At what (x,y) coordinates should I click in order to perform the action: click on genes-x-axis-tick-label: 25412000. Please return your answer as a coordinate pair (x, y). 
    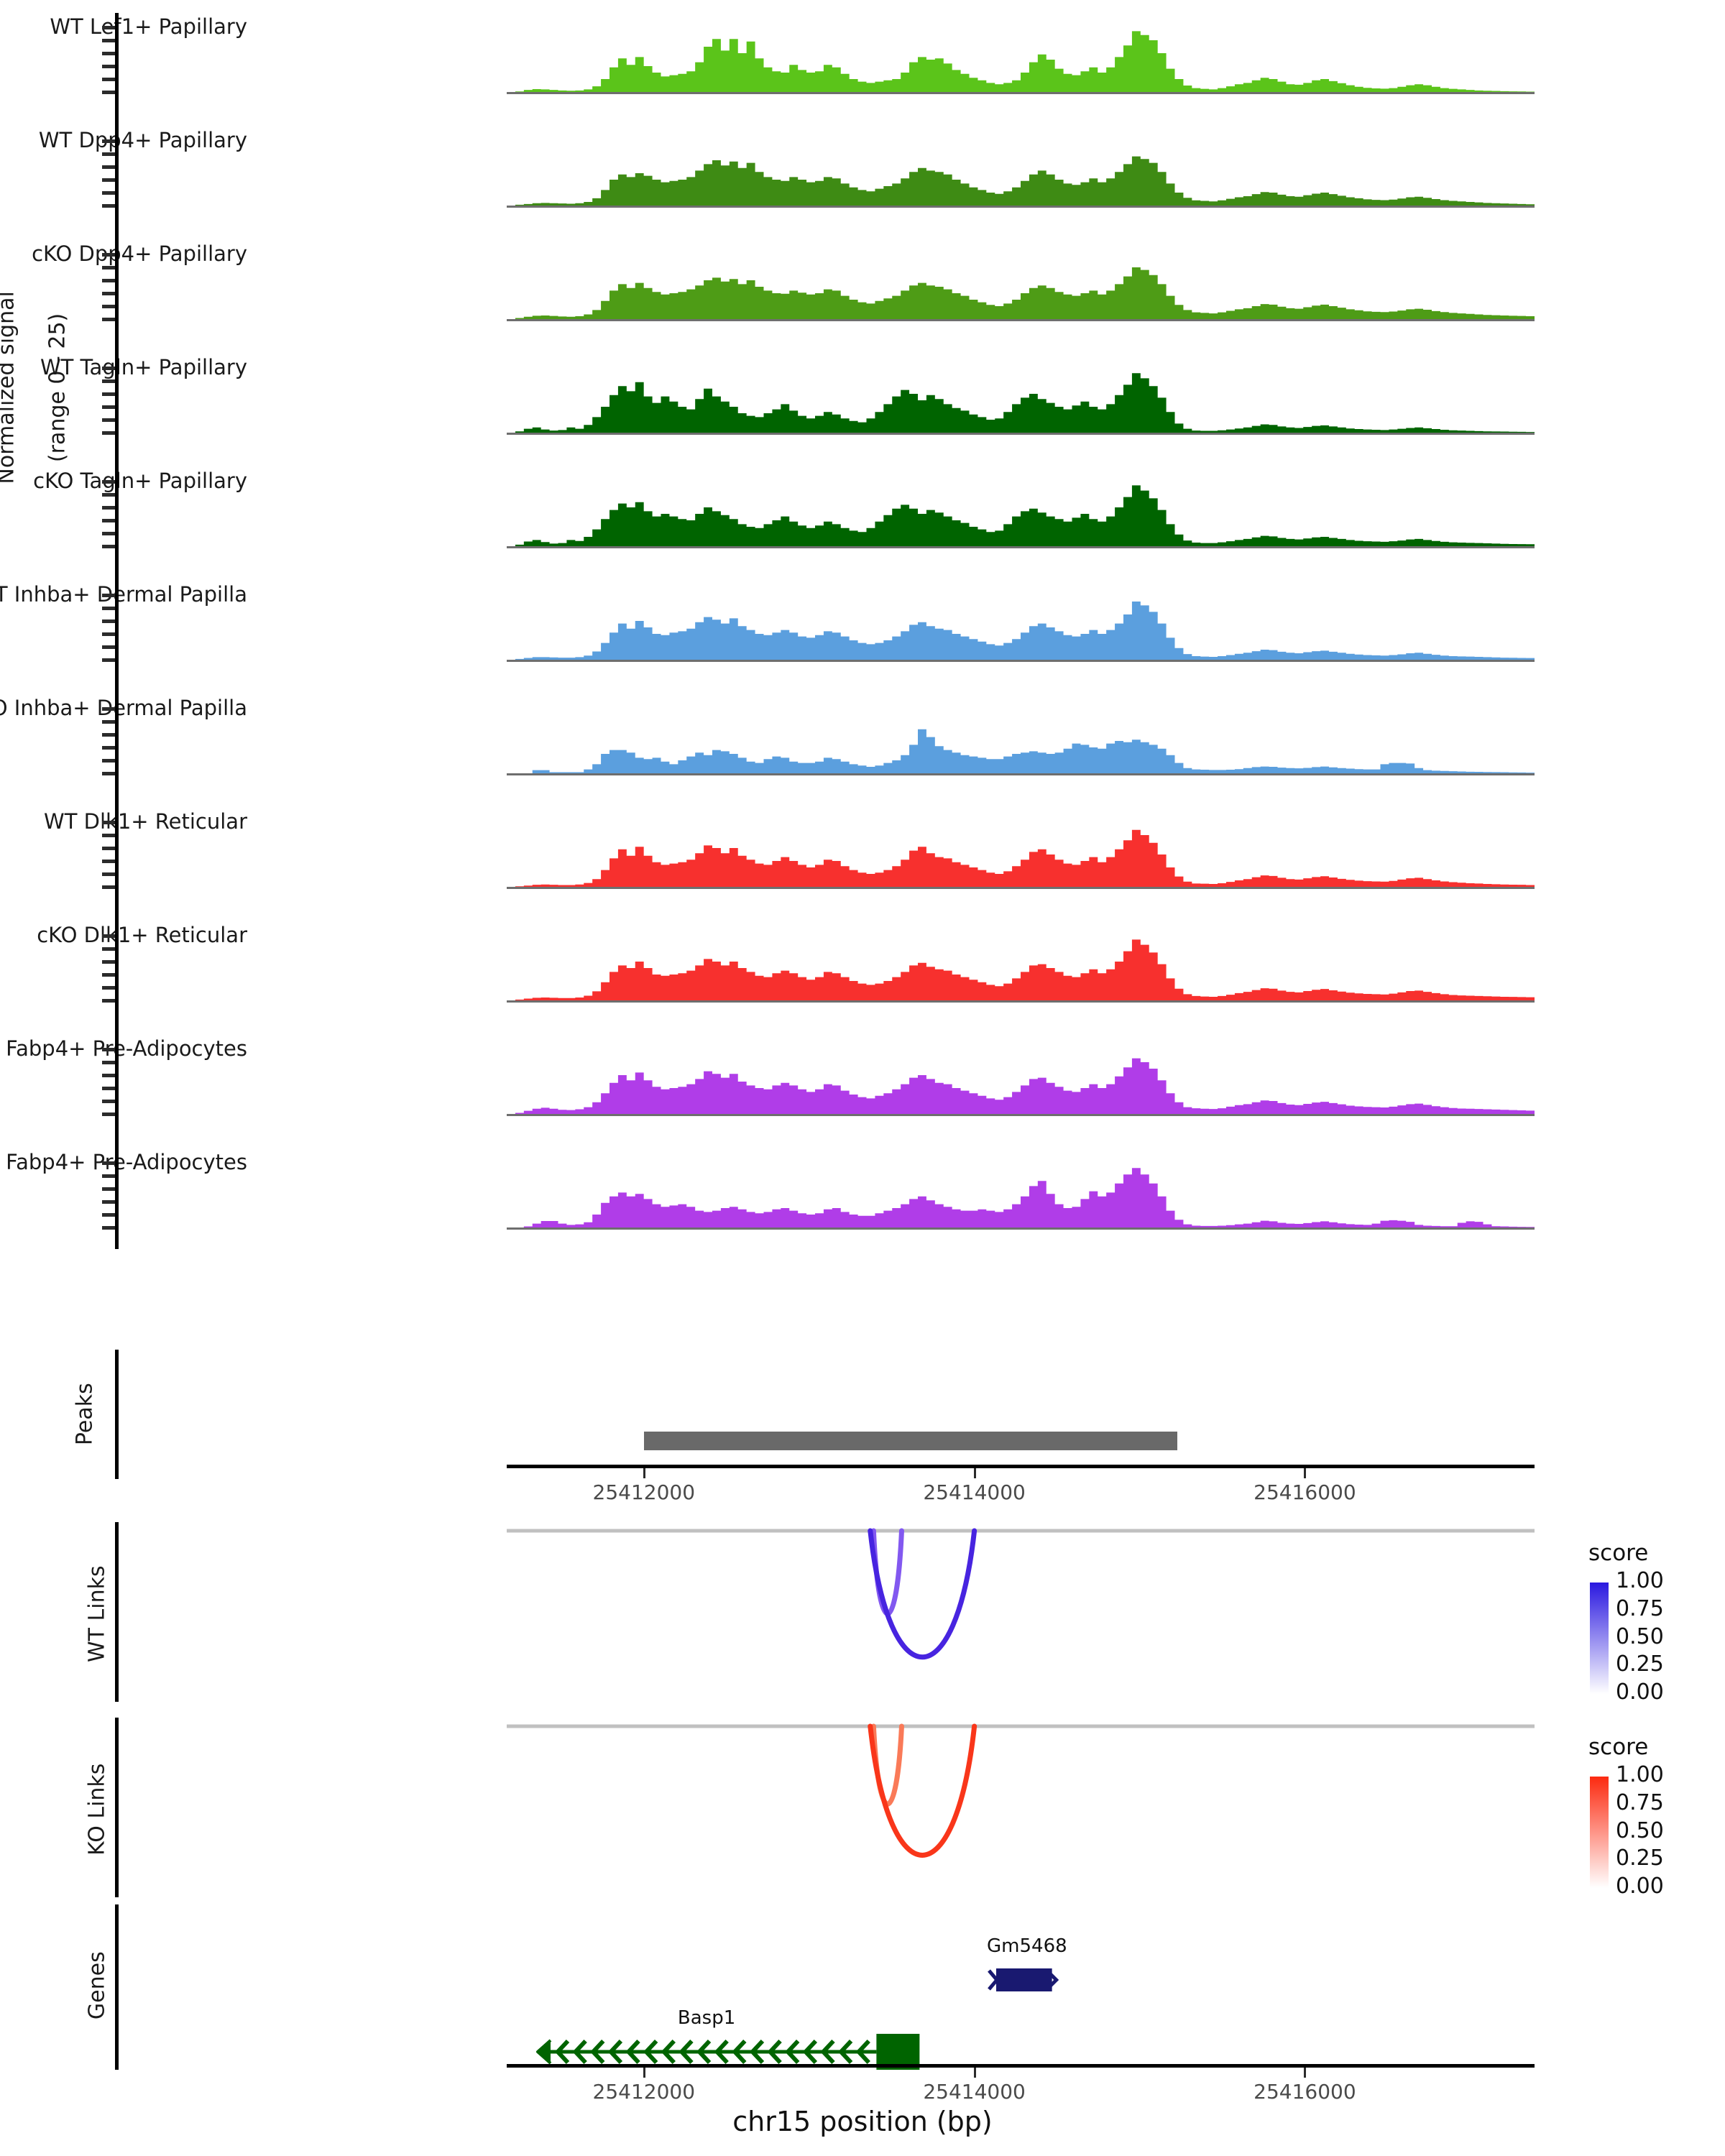
    Looking at the image, I should click on (644, 2092).